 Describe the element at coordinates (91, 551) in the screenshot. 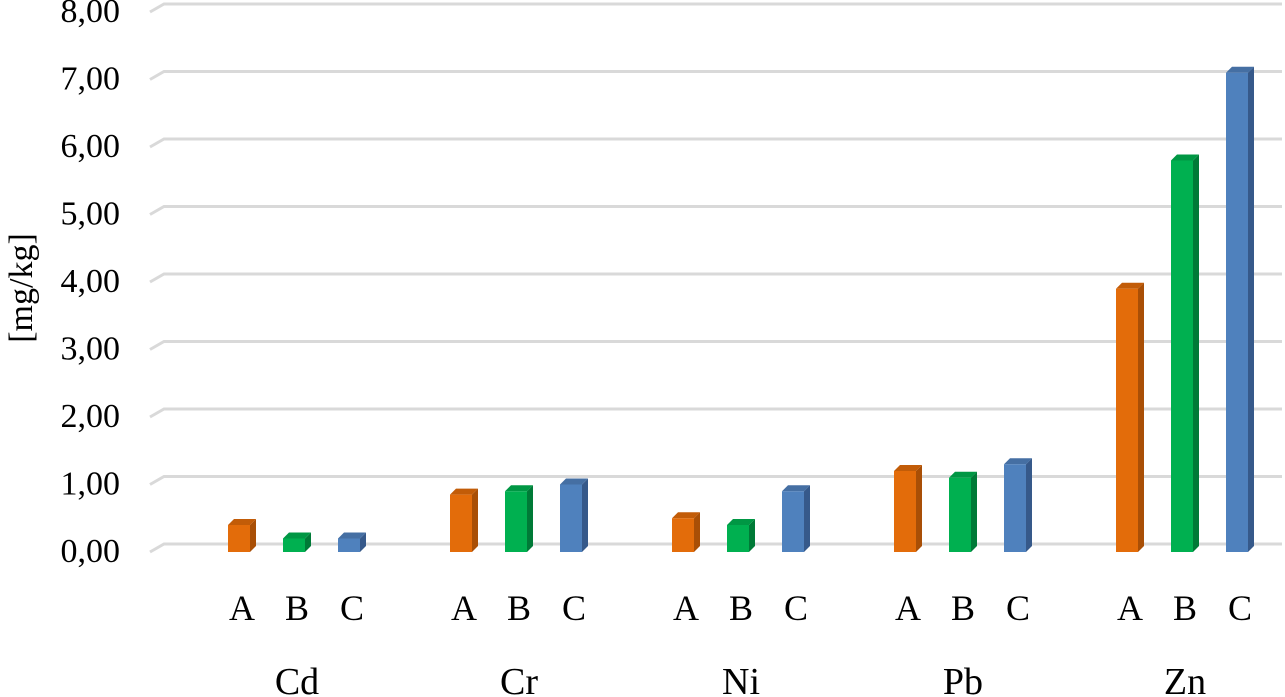

I see `y-tick-label: 0,00` at that location.